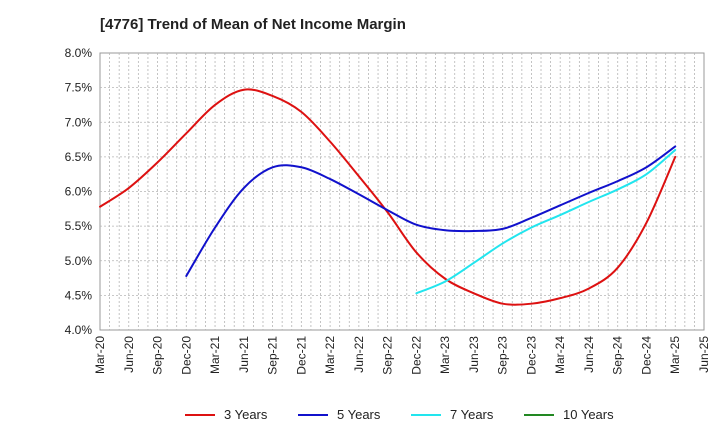 This screenshot has height=440, width=720. What do you see at coordinates (158, 355) in the screenshot?
I see `x-tick-label: Sep-20` at bounding box center [158, 355].